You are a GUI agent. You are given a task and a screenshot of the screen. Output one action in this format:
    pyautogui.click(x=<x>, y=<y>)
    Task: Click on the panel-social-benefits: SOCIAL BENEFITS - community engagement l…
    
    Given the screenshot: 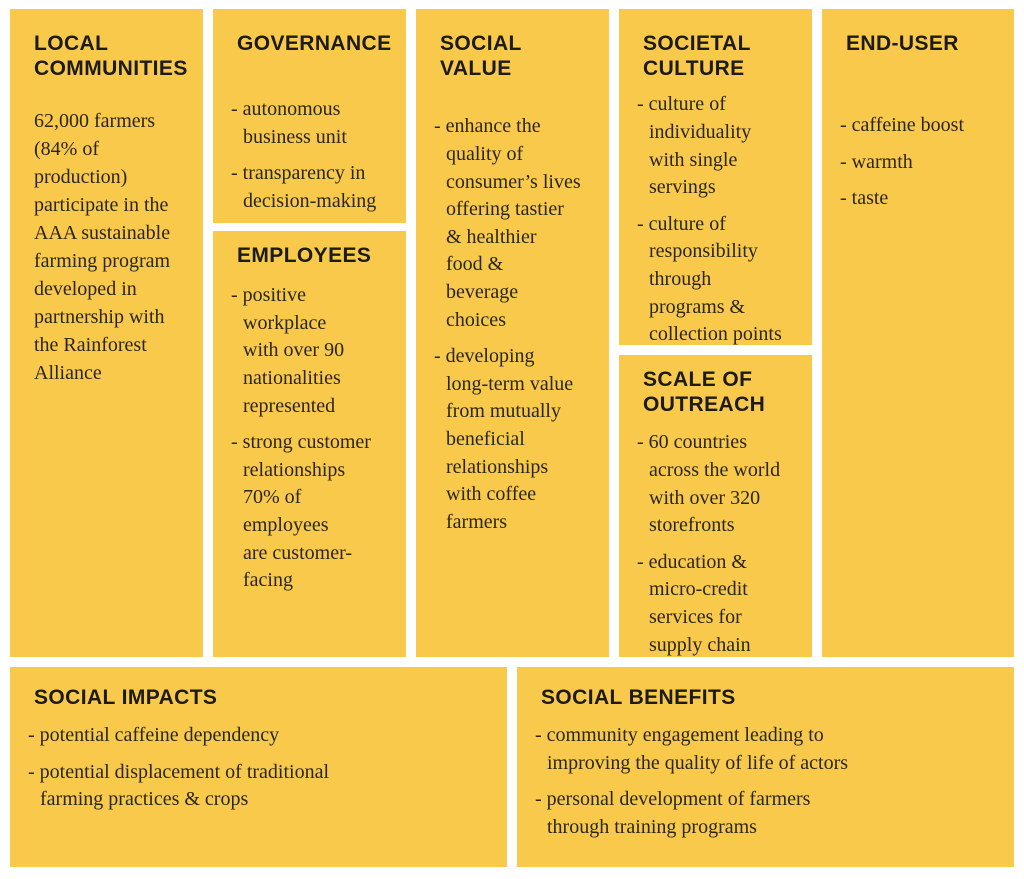 What is the action you would take?
    pyautogui.click(x=765, y=767)
    